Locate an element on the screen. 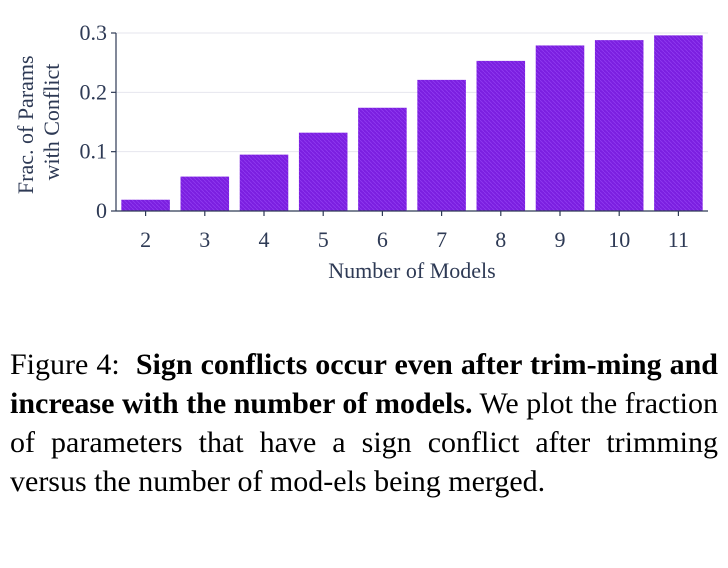 The width and height of the screenshot is (728, 568). x-tick-label: 4 is located at coordinates (264, 239).